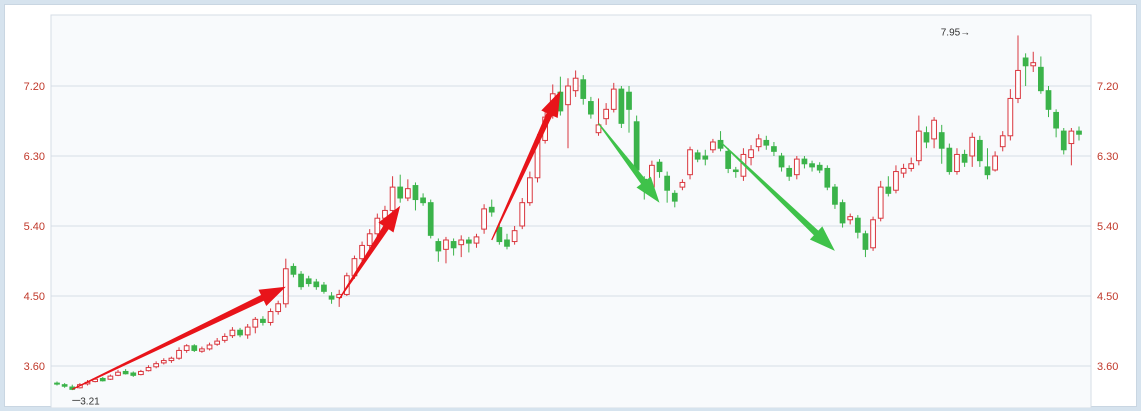 Image resolution: width=1141 pixels, height=411 pixels. Describe the element at coordinates (526, 165) in the screenshot. I see `trend-arrow-up` at that location.